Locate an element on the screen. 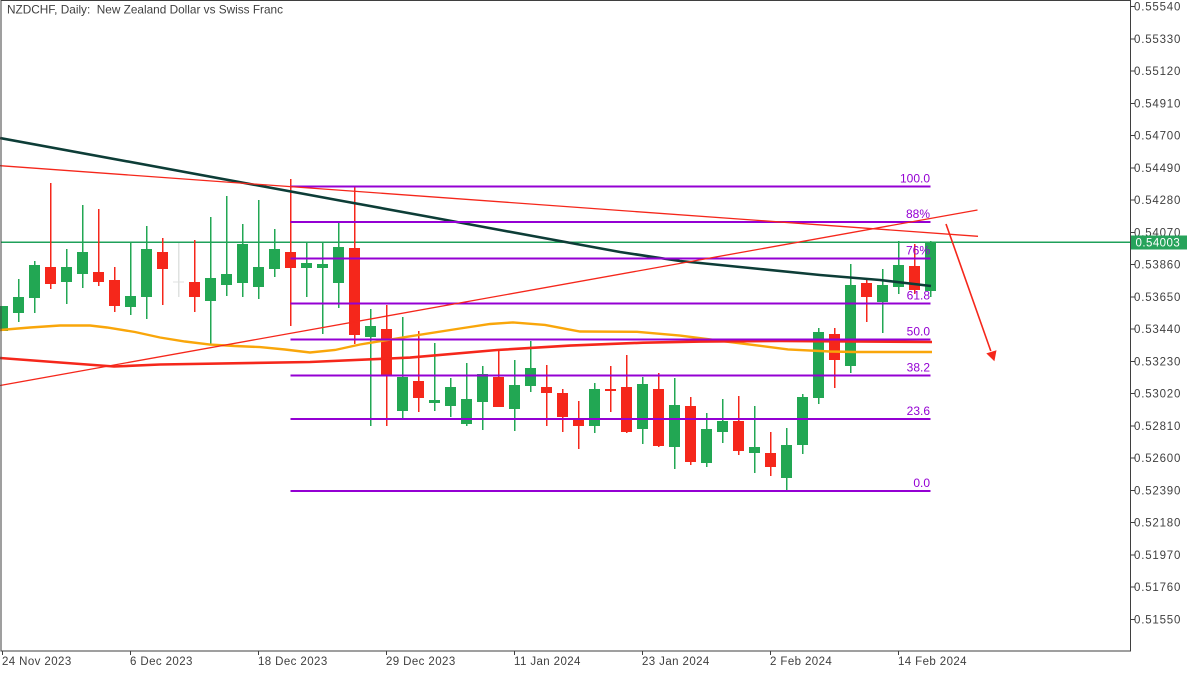  svg-text: 0.51970 is located at coordinates (1157, 556).